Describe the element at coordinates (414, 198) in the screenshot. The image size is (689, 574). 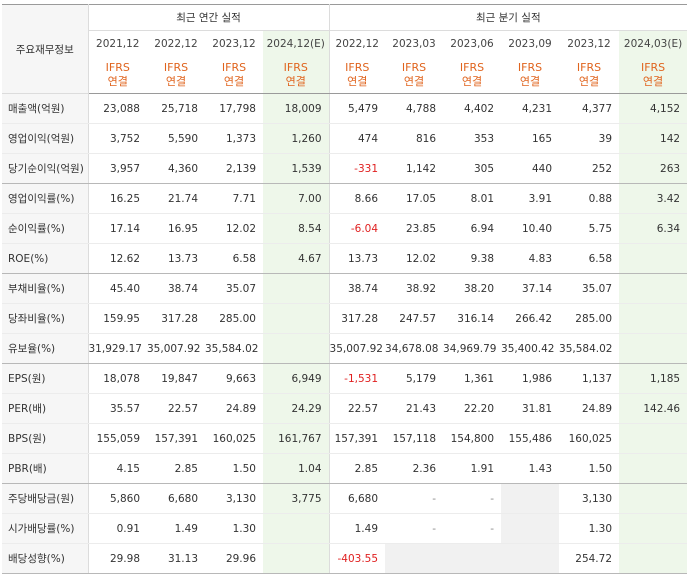
I see `table-cell: 17.05` at that location.